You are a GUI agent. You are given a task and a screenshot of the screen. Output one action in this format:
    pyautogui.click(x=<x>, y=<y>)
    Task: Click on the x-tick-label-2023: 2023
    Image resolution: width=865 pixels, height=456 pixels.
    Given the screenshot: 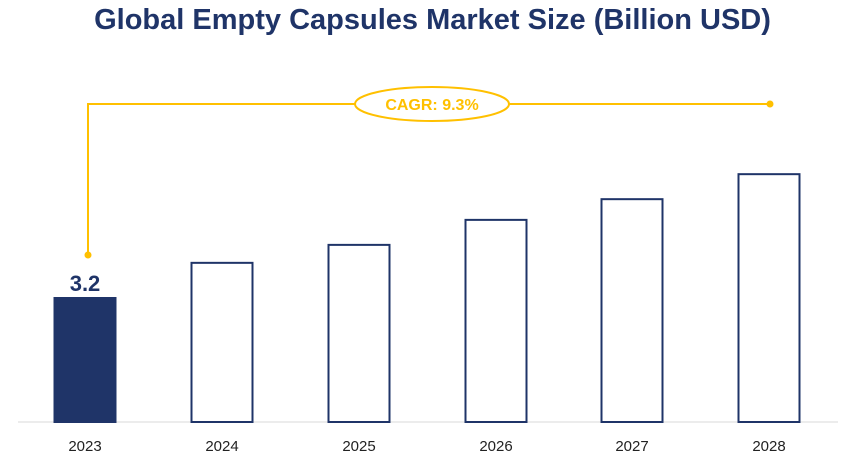 What is the action you would take?
    pyautogui.click(x=84, y=446)
    